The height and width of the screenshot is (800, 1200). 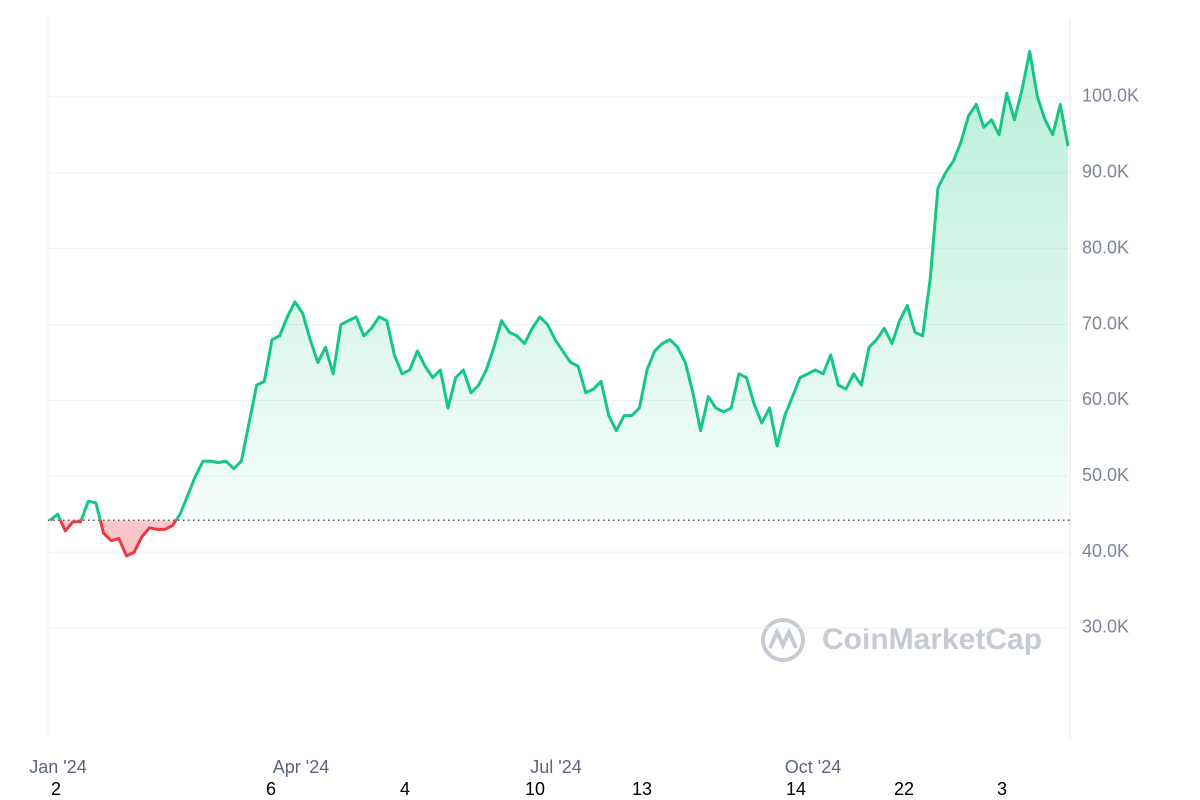 What do you see at coordinates (796, 789) in the screenshot?
I see `x-label-day: 14` at bounding box center [796, 789].